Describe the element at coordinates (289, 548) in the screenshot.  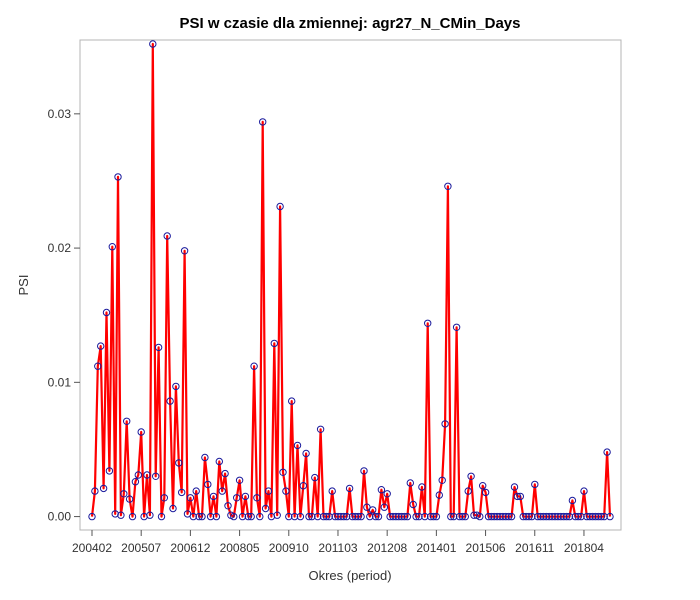
I see `x-tick-label: 200910` at that location.